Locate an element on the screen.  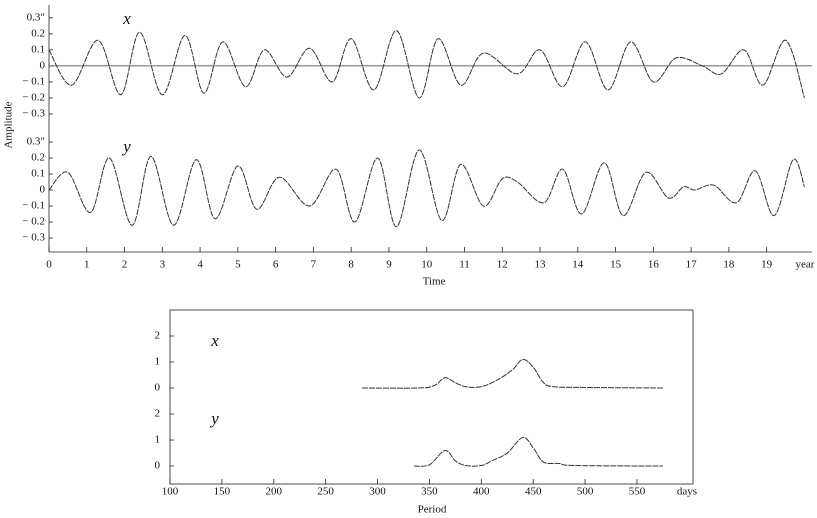
x-tick-label: 3 is located at coordinates (163, 265).